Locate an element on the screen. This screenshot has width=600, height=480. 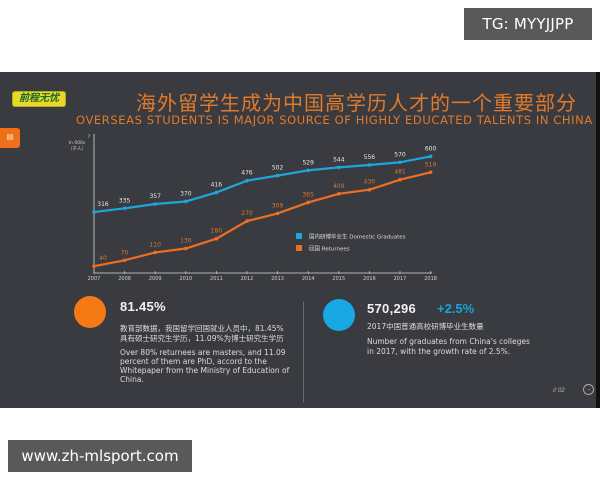
svg-text: 2008 is located at coordinates (124, 279).